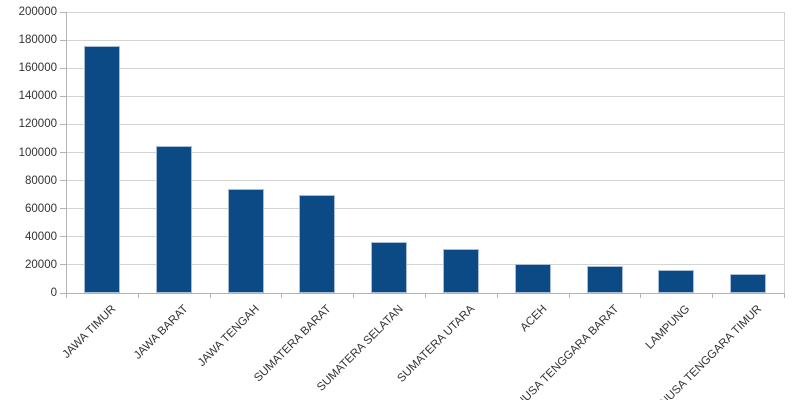  What do you see at coordinates (89, 332) in the screenshot?
I see `x-axis-category-label-text: JAWA TIMUR` at bounding box center [89, 332].